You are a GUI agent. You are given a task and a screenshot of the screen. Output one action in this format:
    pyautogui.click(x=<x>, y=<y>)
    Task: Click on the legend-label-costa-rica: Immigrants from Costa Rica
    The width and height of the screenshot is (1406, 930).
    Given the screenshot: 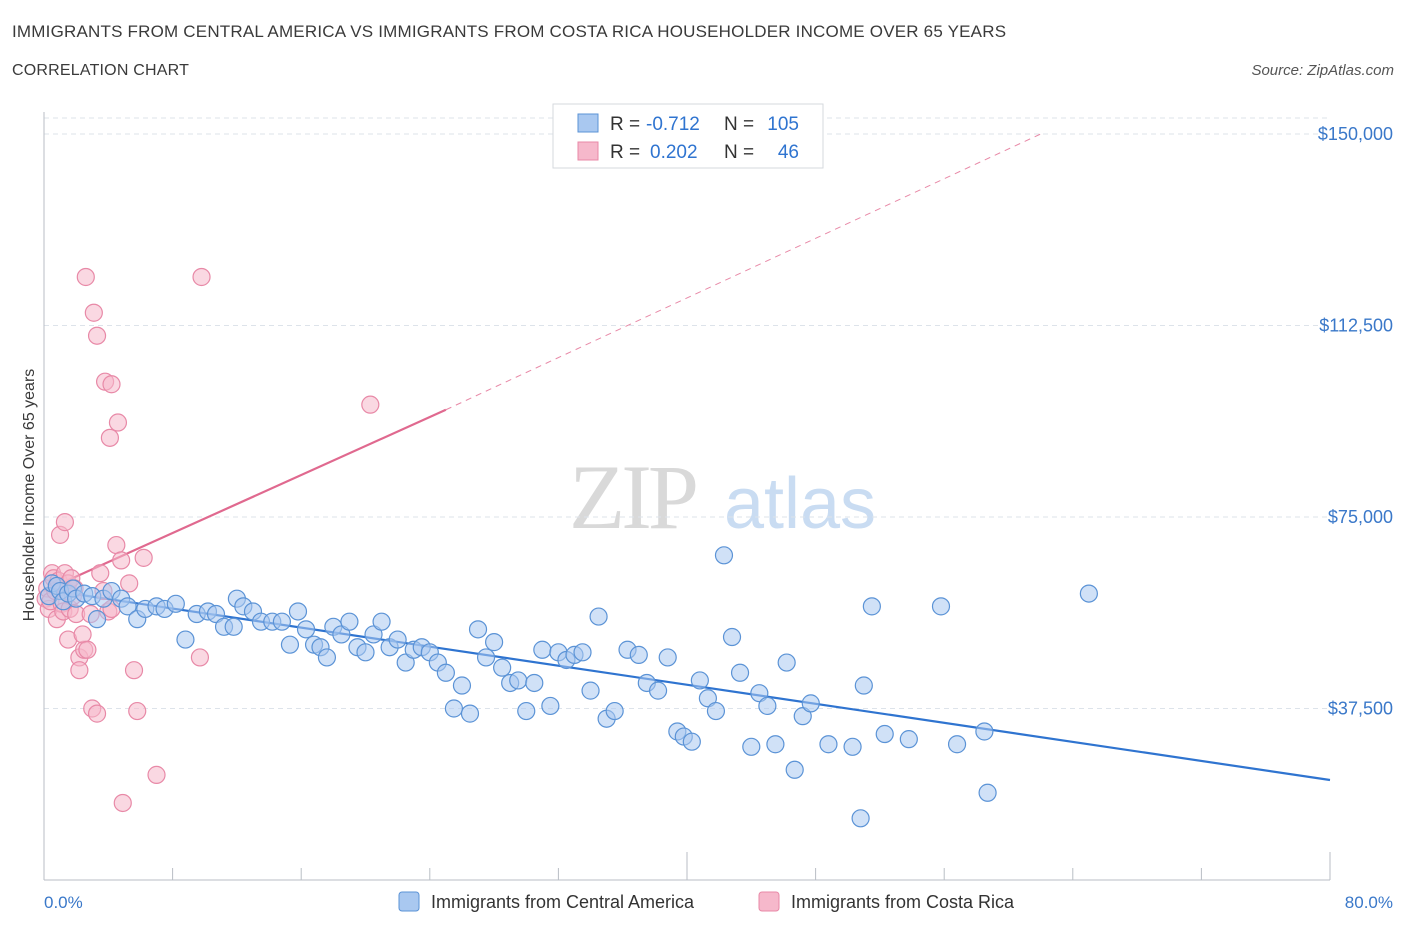 What is the action you would take?
    pyautogui.click(x=903, y=902)
    